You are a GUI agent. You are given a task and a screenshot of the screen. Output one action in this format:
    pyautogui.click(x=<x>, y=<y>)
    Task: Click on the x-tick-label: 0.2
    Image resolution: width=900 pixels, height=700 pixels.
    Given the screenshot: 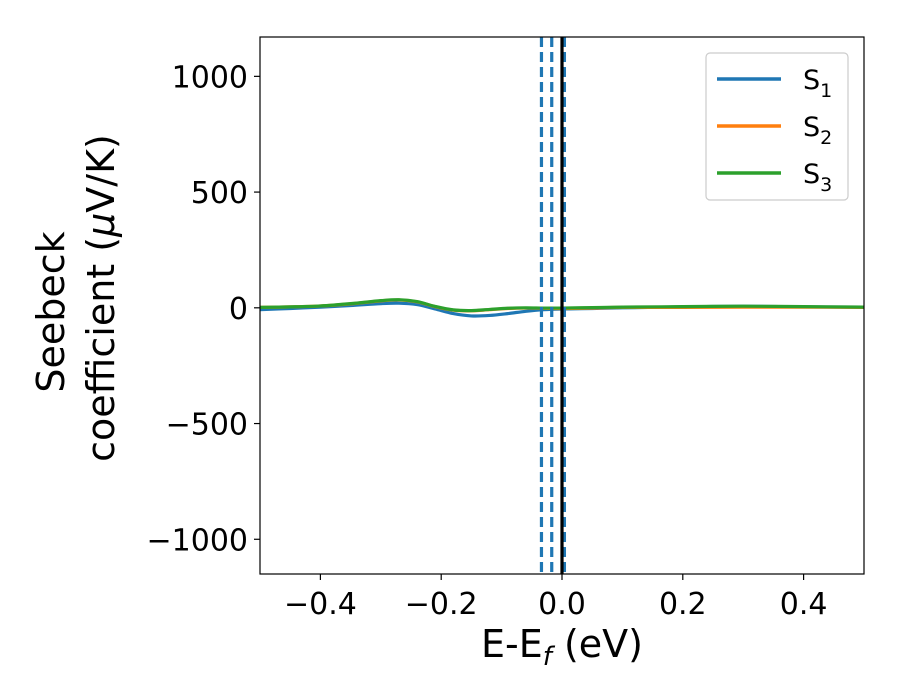 What is the action you would take?
    pyautogui.click(x=683, y=604)
    